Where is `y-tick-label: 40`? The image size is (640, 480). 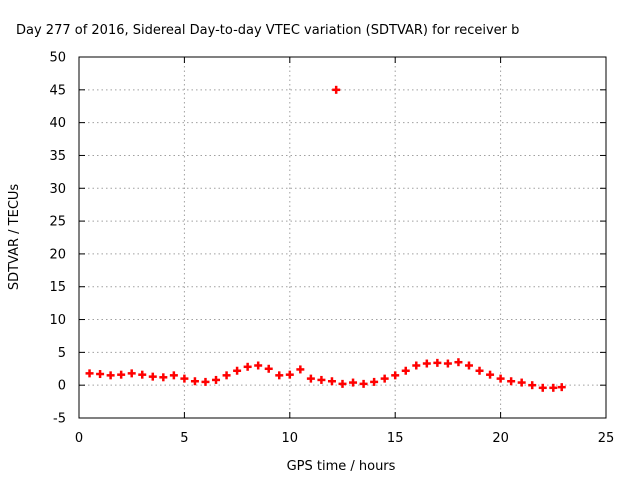
y-tick-label: 40 is located at coordinates (57, 123).